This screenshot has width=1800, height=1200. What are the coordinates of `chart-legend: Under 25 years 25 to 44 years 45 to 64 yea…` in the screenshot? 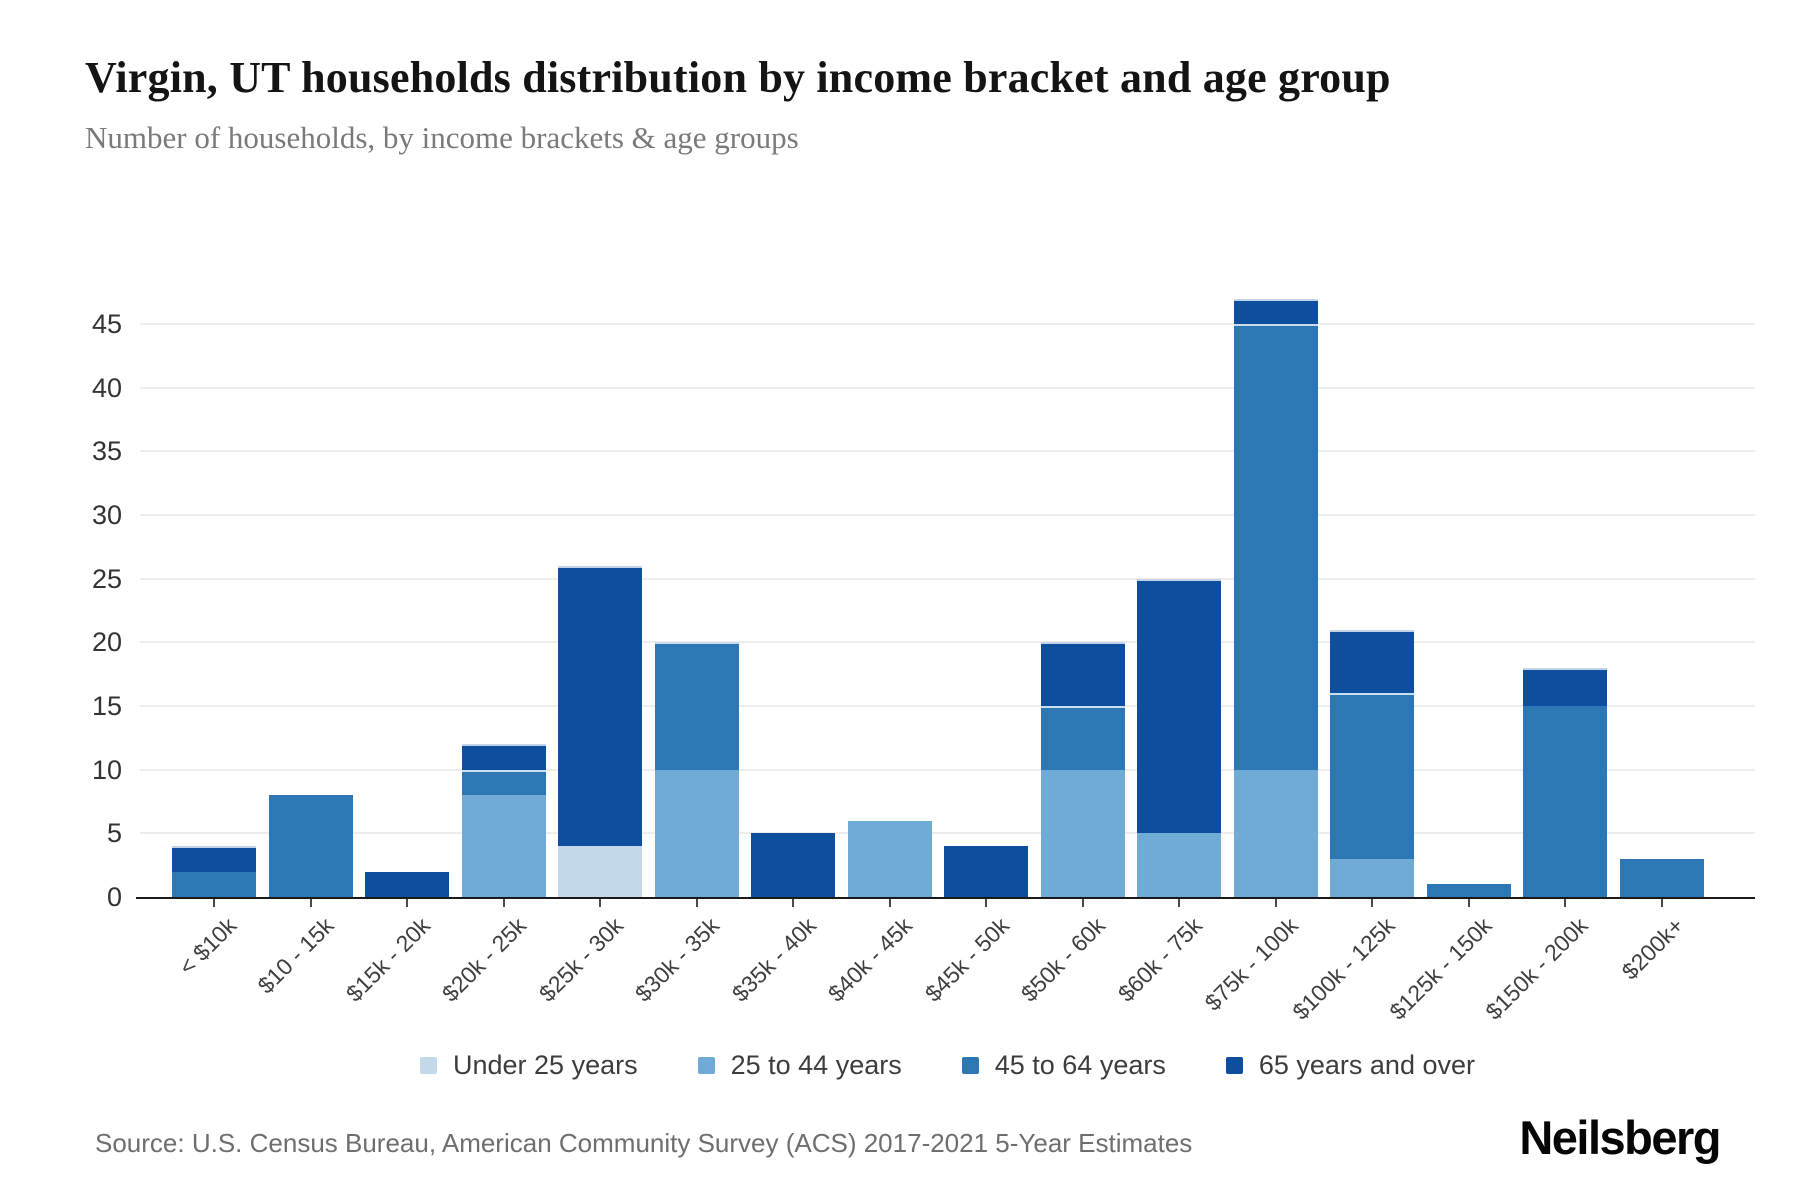 It's located at (947, 1065).